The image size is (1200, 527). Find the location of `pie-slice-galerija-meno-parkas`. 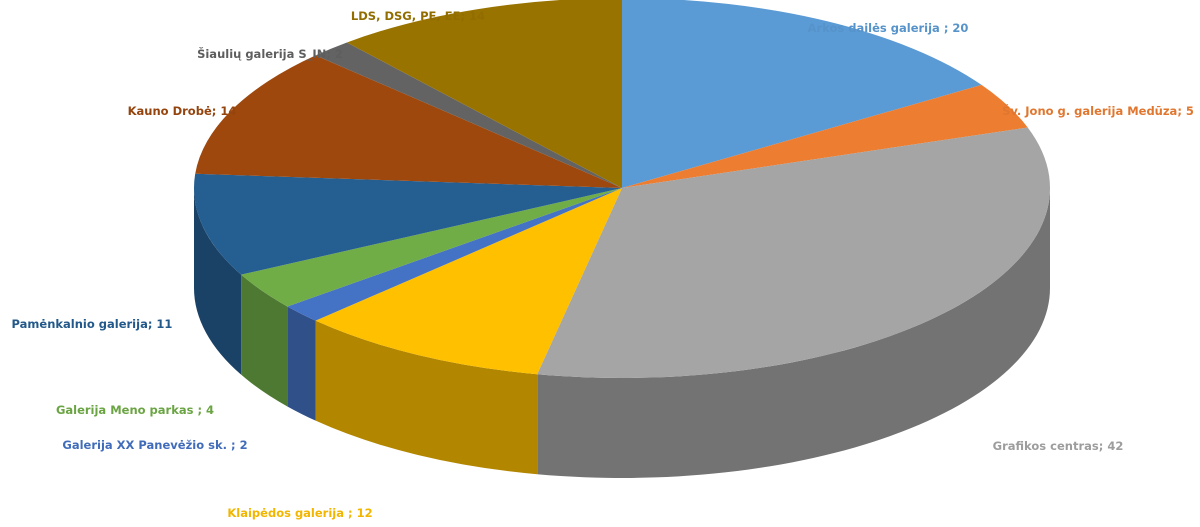

pie-slice-galerija-meno-parkas is located at coordinates (431, 247).